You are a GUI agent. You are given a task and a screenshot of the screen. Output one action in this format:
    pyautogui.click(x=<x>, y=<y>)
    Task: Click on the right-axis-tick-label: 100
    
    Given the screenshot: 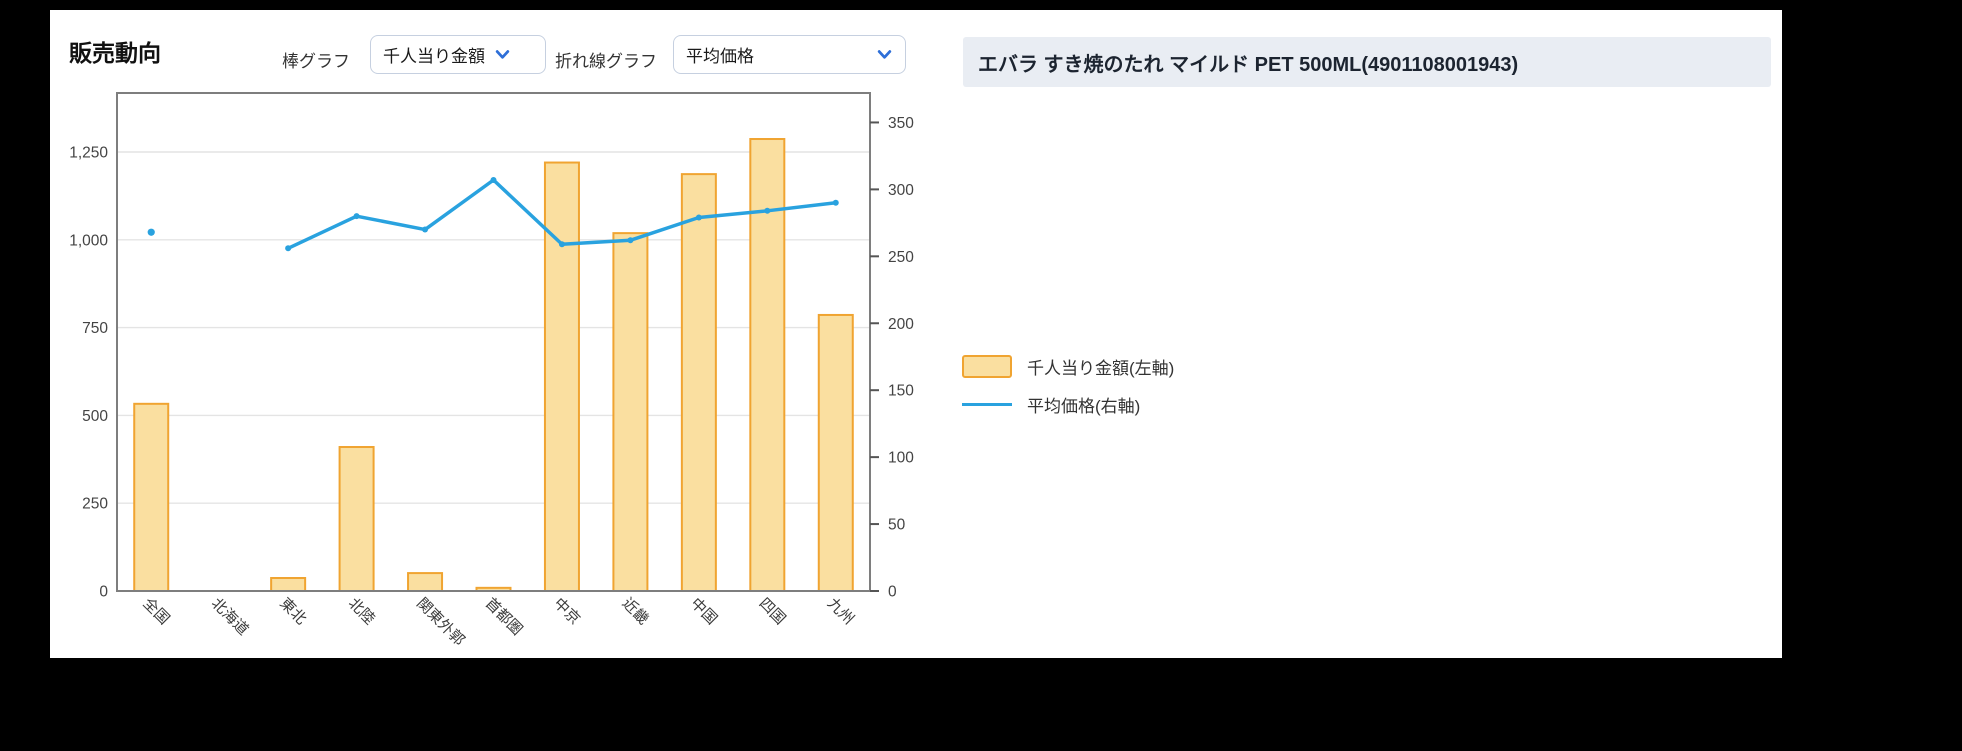 What is the action you would take?
    pyautogui.click(x=901, y=458)
    